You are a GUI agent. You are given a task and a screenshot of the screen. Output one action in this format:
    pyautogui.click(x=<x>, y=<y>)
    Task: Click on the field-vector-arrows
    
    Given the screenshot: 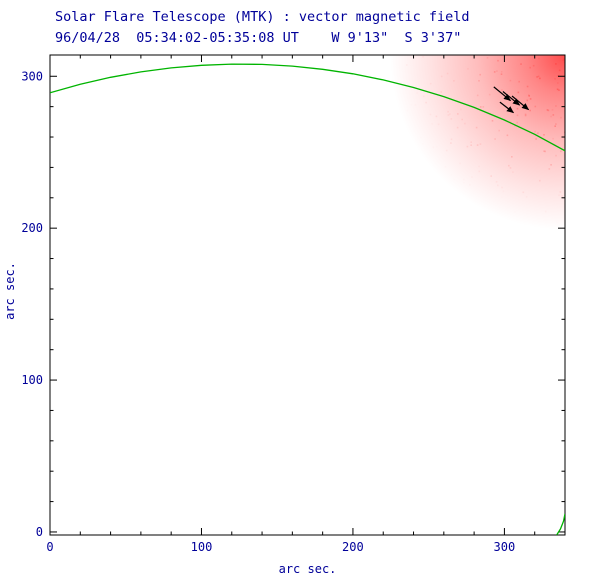 What is the action you would take?
    pyautogui.click(x=511, y=100)
    